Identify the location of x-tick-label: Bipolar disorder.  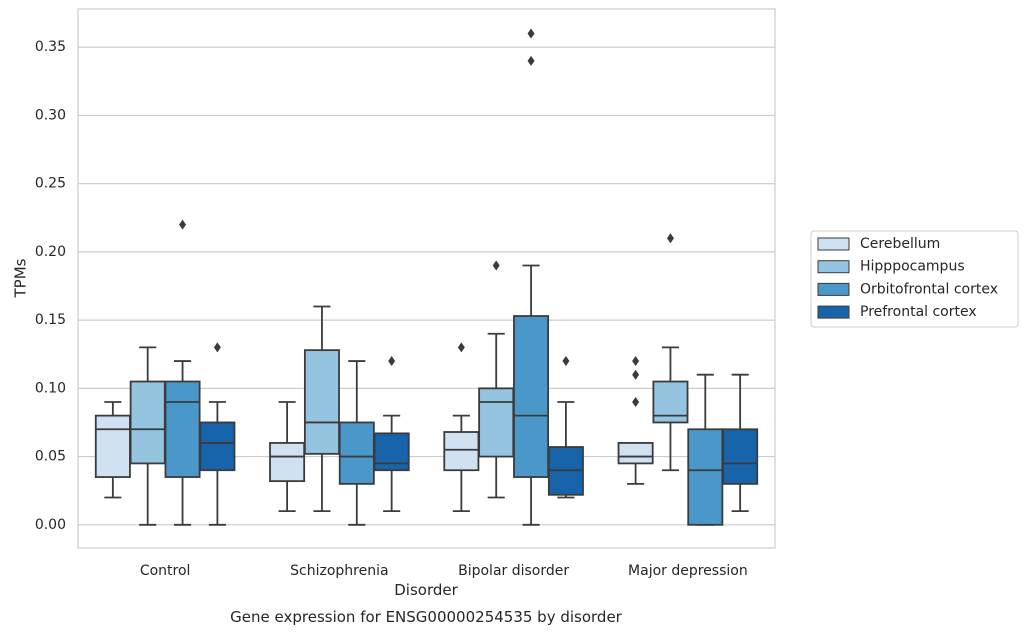
(513, 571).